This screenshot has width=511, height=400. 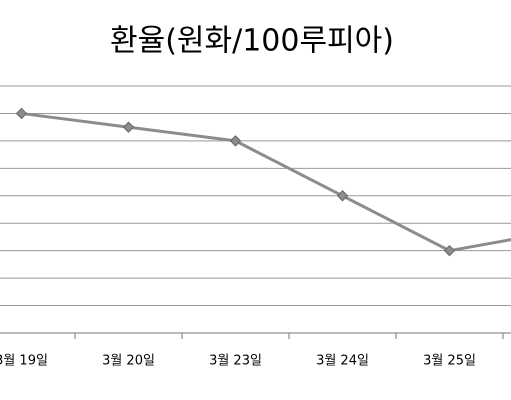 I want to click on x-tick-label: 3월 19일, so click(x=24, y=361).